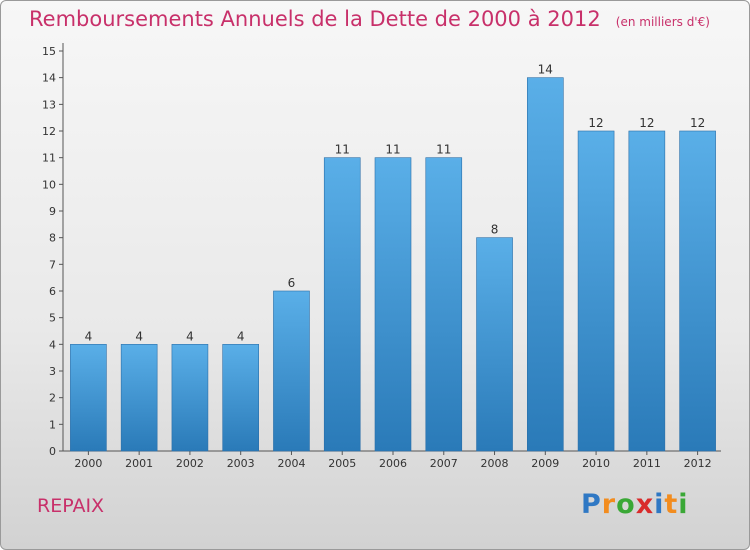 The image size is (750, 550). What do you see at coordinates (626, 504) in the screenshot?
I see `logo-letter: o` at bounding box center [626, 504].